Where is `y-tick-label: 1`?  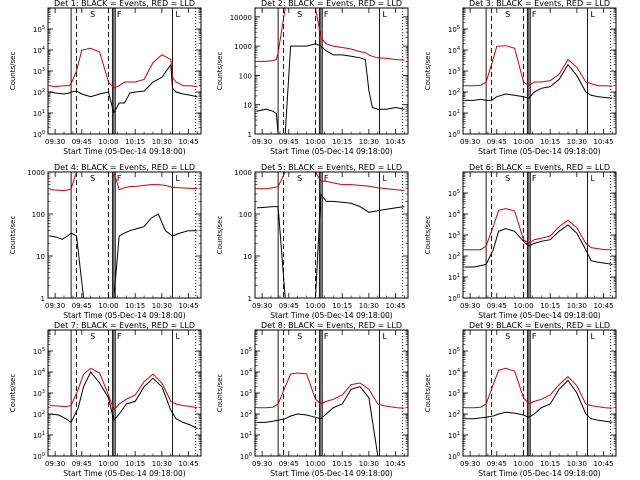
y-tick-label: 1 is located at coordinates (250, 299).